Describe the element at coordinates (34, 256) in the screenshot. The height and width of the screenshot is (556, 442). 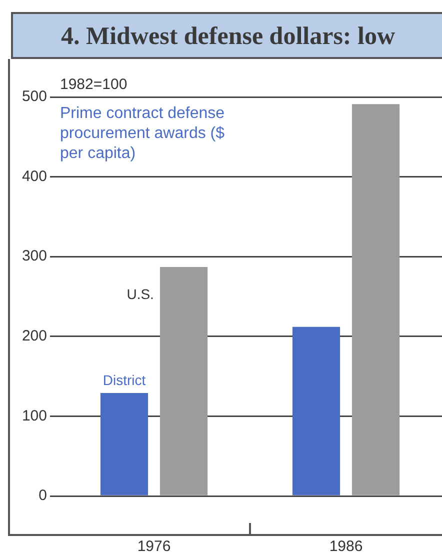
I see `y-tick-label: 300` at that location.